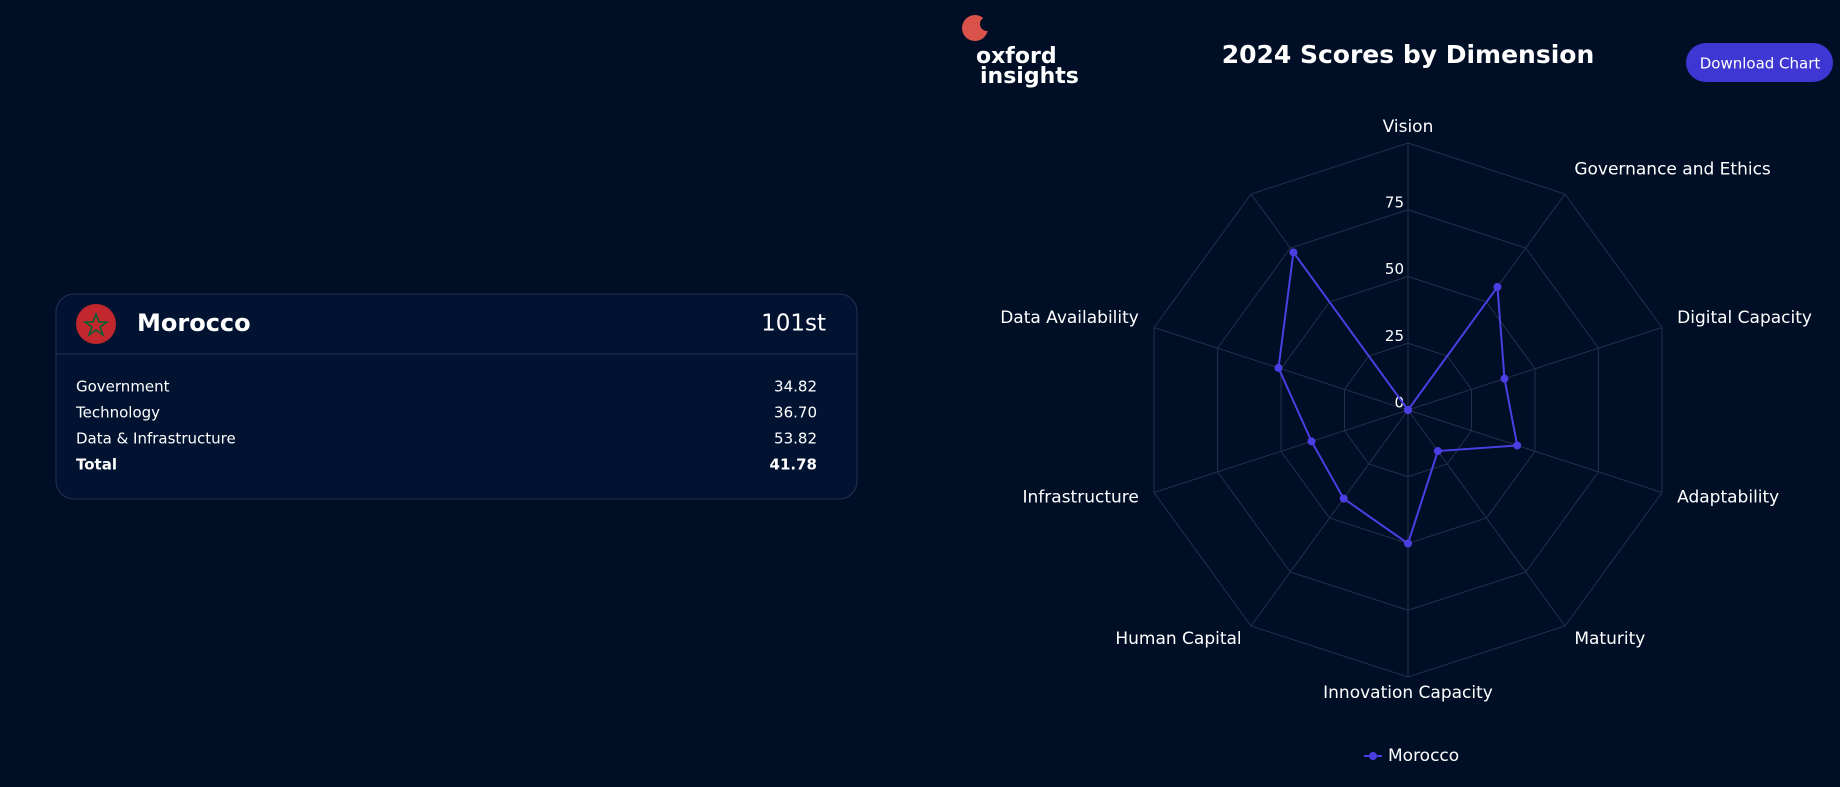  Describe the element at coordinates (987, 24) in the screenshot. I see `logo-mark-cut` at that location.